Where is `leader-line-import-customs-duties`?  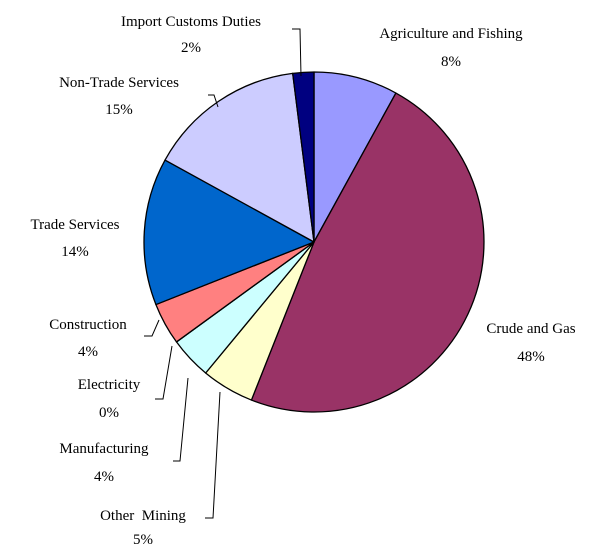
leader-line-import-customs-duties is located at coordinates (297, 52).